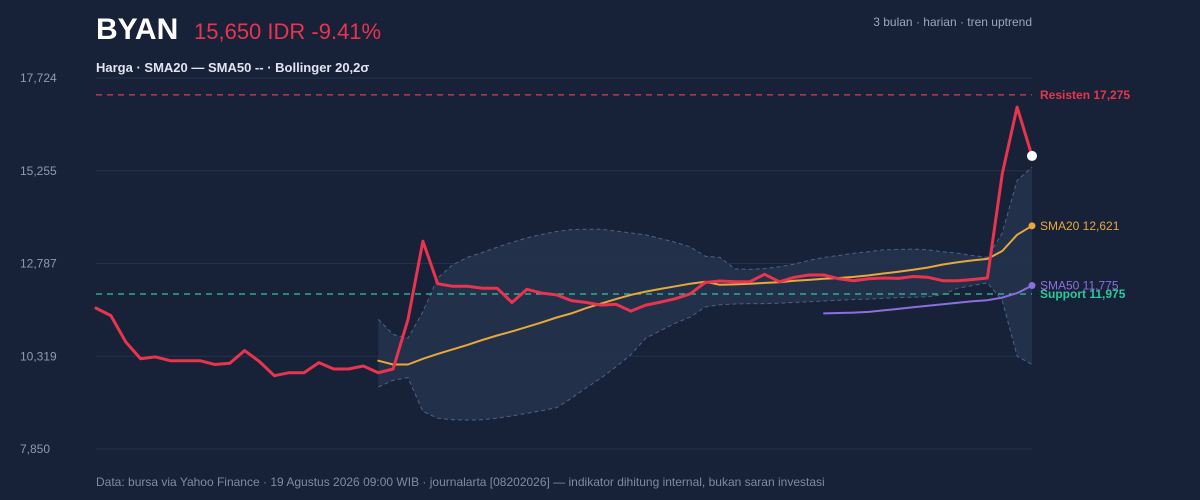 The height and width of the screenshot is (500, 1200). Describe the element at coordinates (35, 449) in the screenshot. I see `y-tick-label: 7,850` at that location.